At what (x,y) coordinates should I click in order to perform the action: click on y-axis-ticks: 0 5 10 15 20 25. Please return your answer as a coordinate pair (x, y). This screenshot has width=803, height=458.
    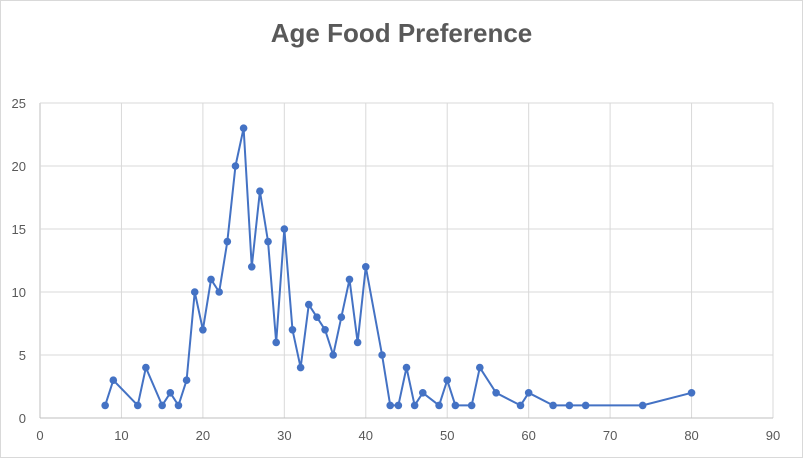
    Looking at the image, I should click on (19, 261).